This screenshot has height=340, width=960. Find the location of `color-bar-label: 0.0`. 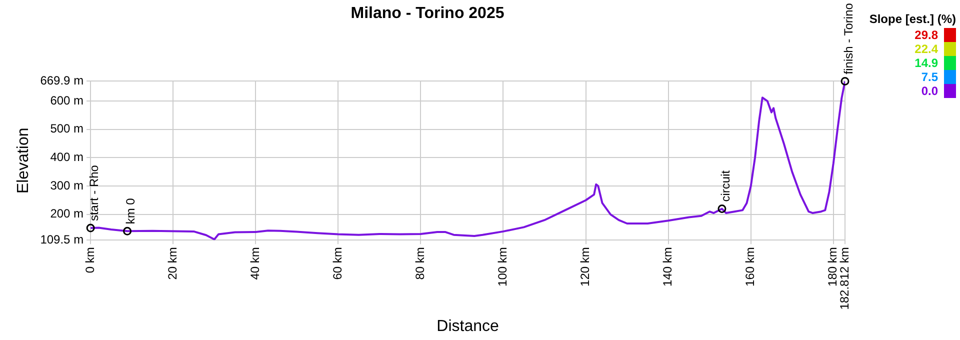

color-bar-label: 0.0 is located at coordinates (929, 91).